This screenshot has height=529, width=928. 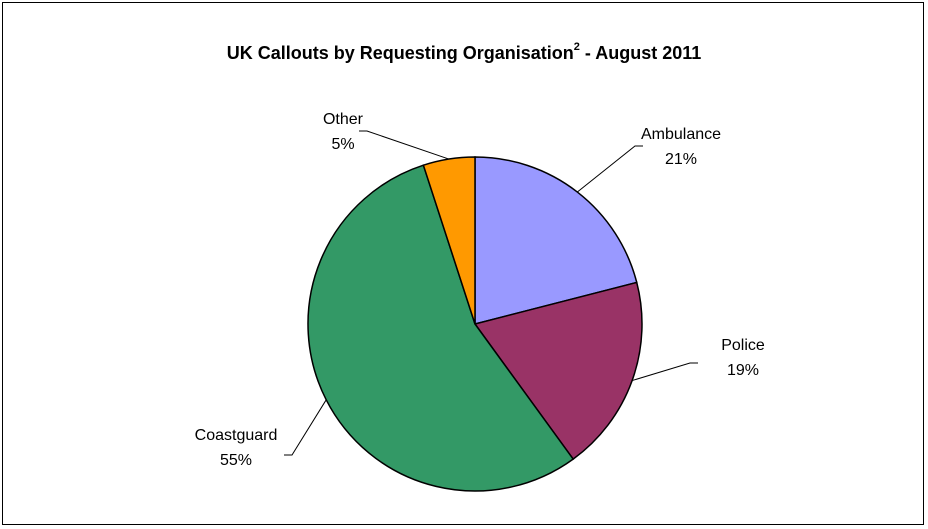 I want to click on slice-label-coastguard-percent: 55%, so click(x=236, y=460).